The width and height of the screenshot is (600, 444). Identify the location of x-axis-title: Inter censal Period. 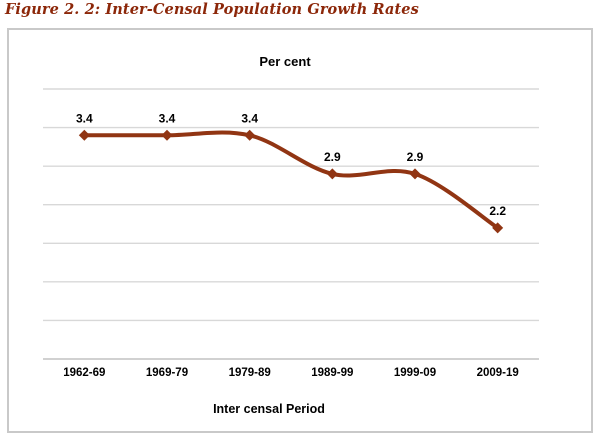
(269, 409).